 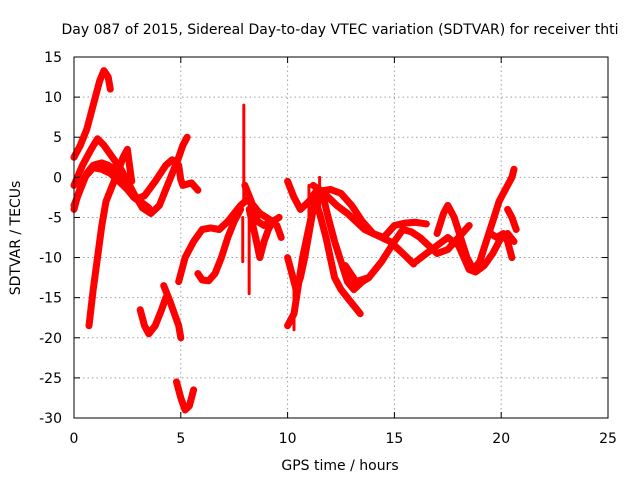 What do you see at coordinates (339, 466) in the screenshot?
I see `x-axis-title: GPS time / hours` at bounding box center [339, 466].